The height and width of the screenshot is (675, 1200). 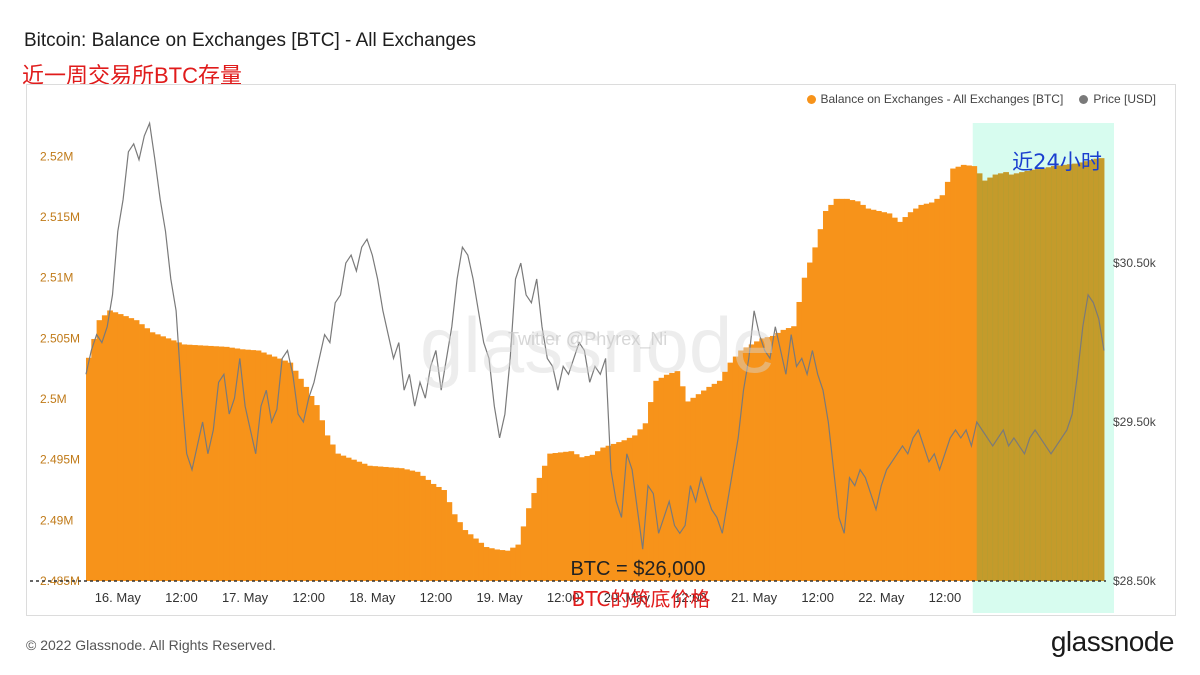 What do you see at coordinates (1117, 99) in the screenshot?
I see `legend-item-price: Price [USD]` at bounding box center [1117, 99].